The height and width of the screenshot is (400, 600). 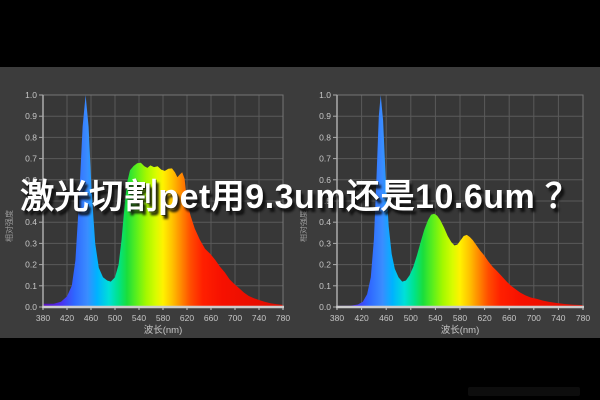 I want to click on overlay-title: 激光切割pet用9.3um还是10.6um ？, so click(x=300, y=197).